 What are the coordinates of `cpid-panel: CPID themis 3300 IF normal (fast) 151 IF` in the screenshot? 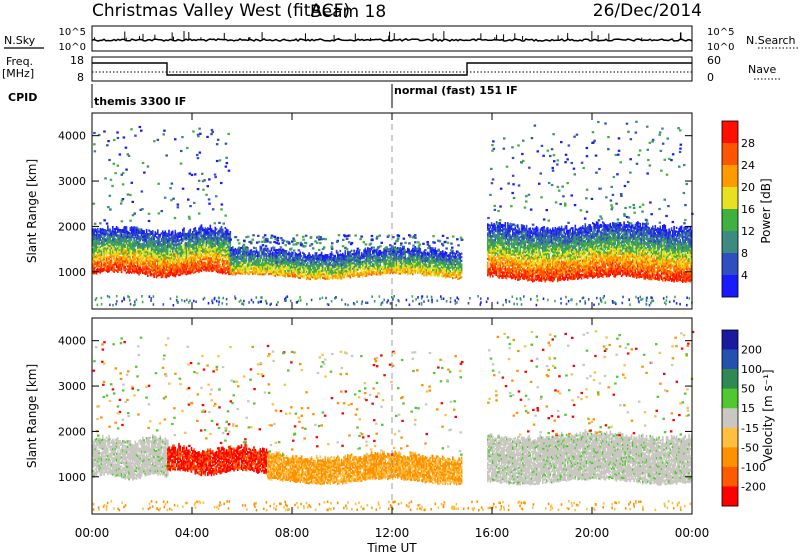 It's located at (263, 96).